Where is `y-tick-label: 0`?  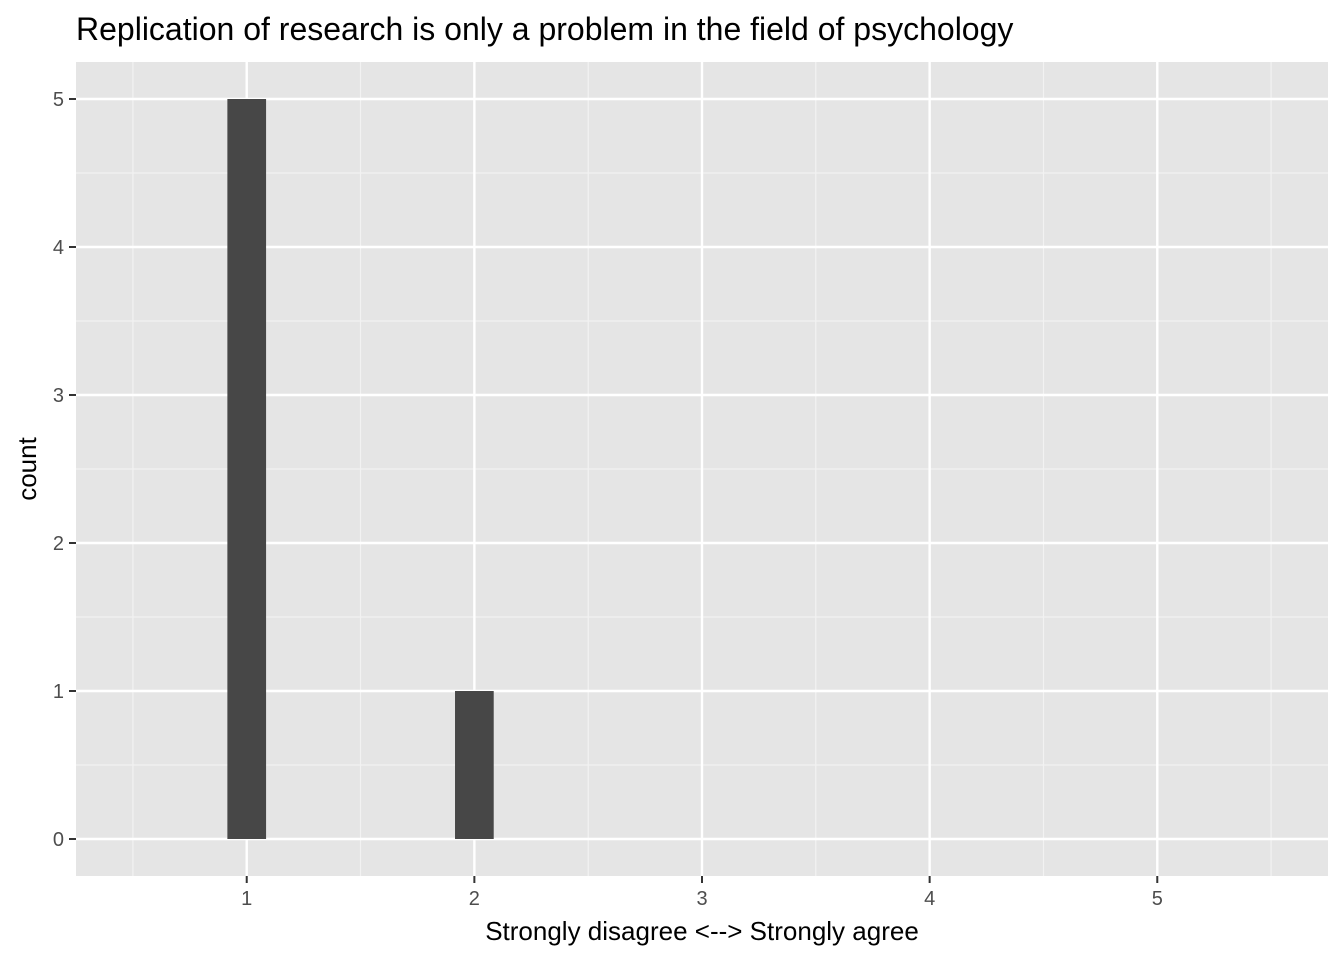 y-tick-label: 0 is located at coordinates (58, 840).